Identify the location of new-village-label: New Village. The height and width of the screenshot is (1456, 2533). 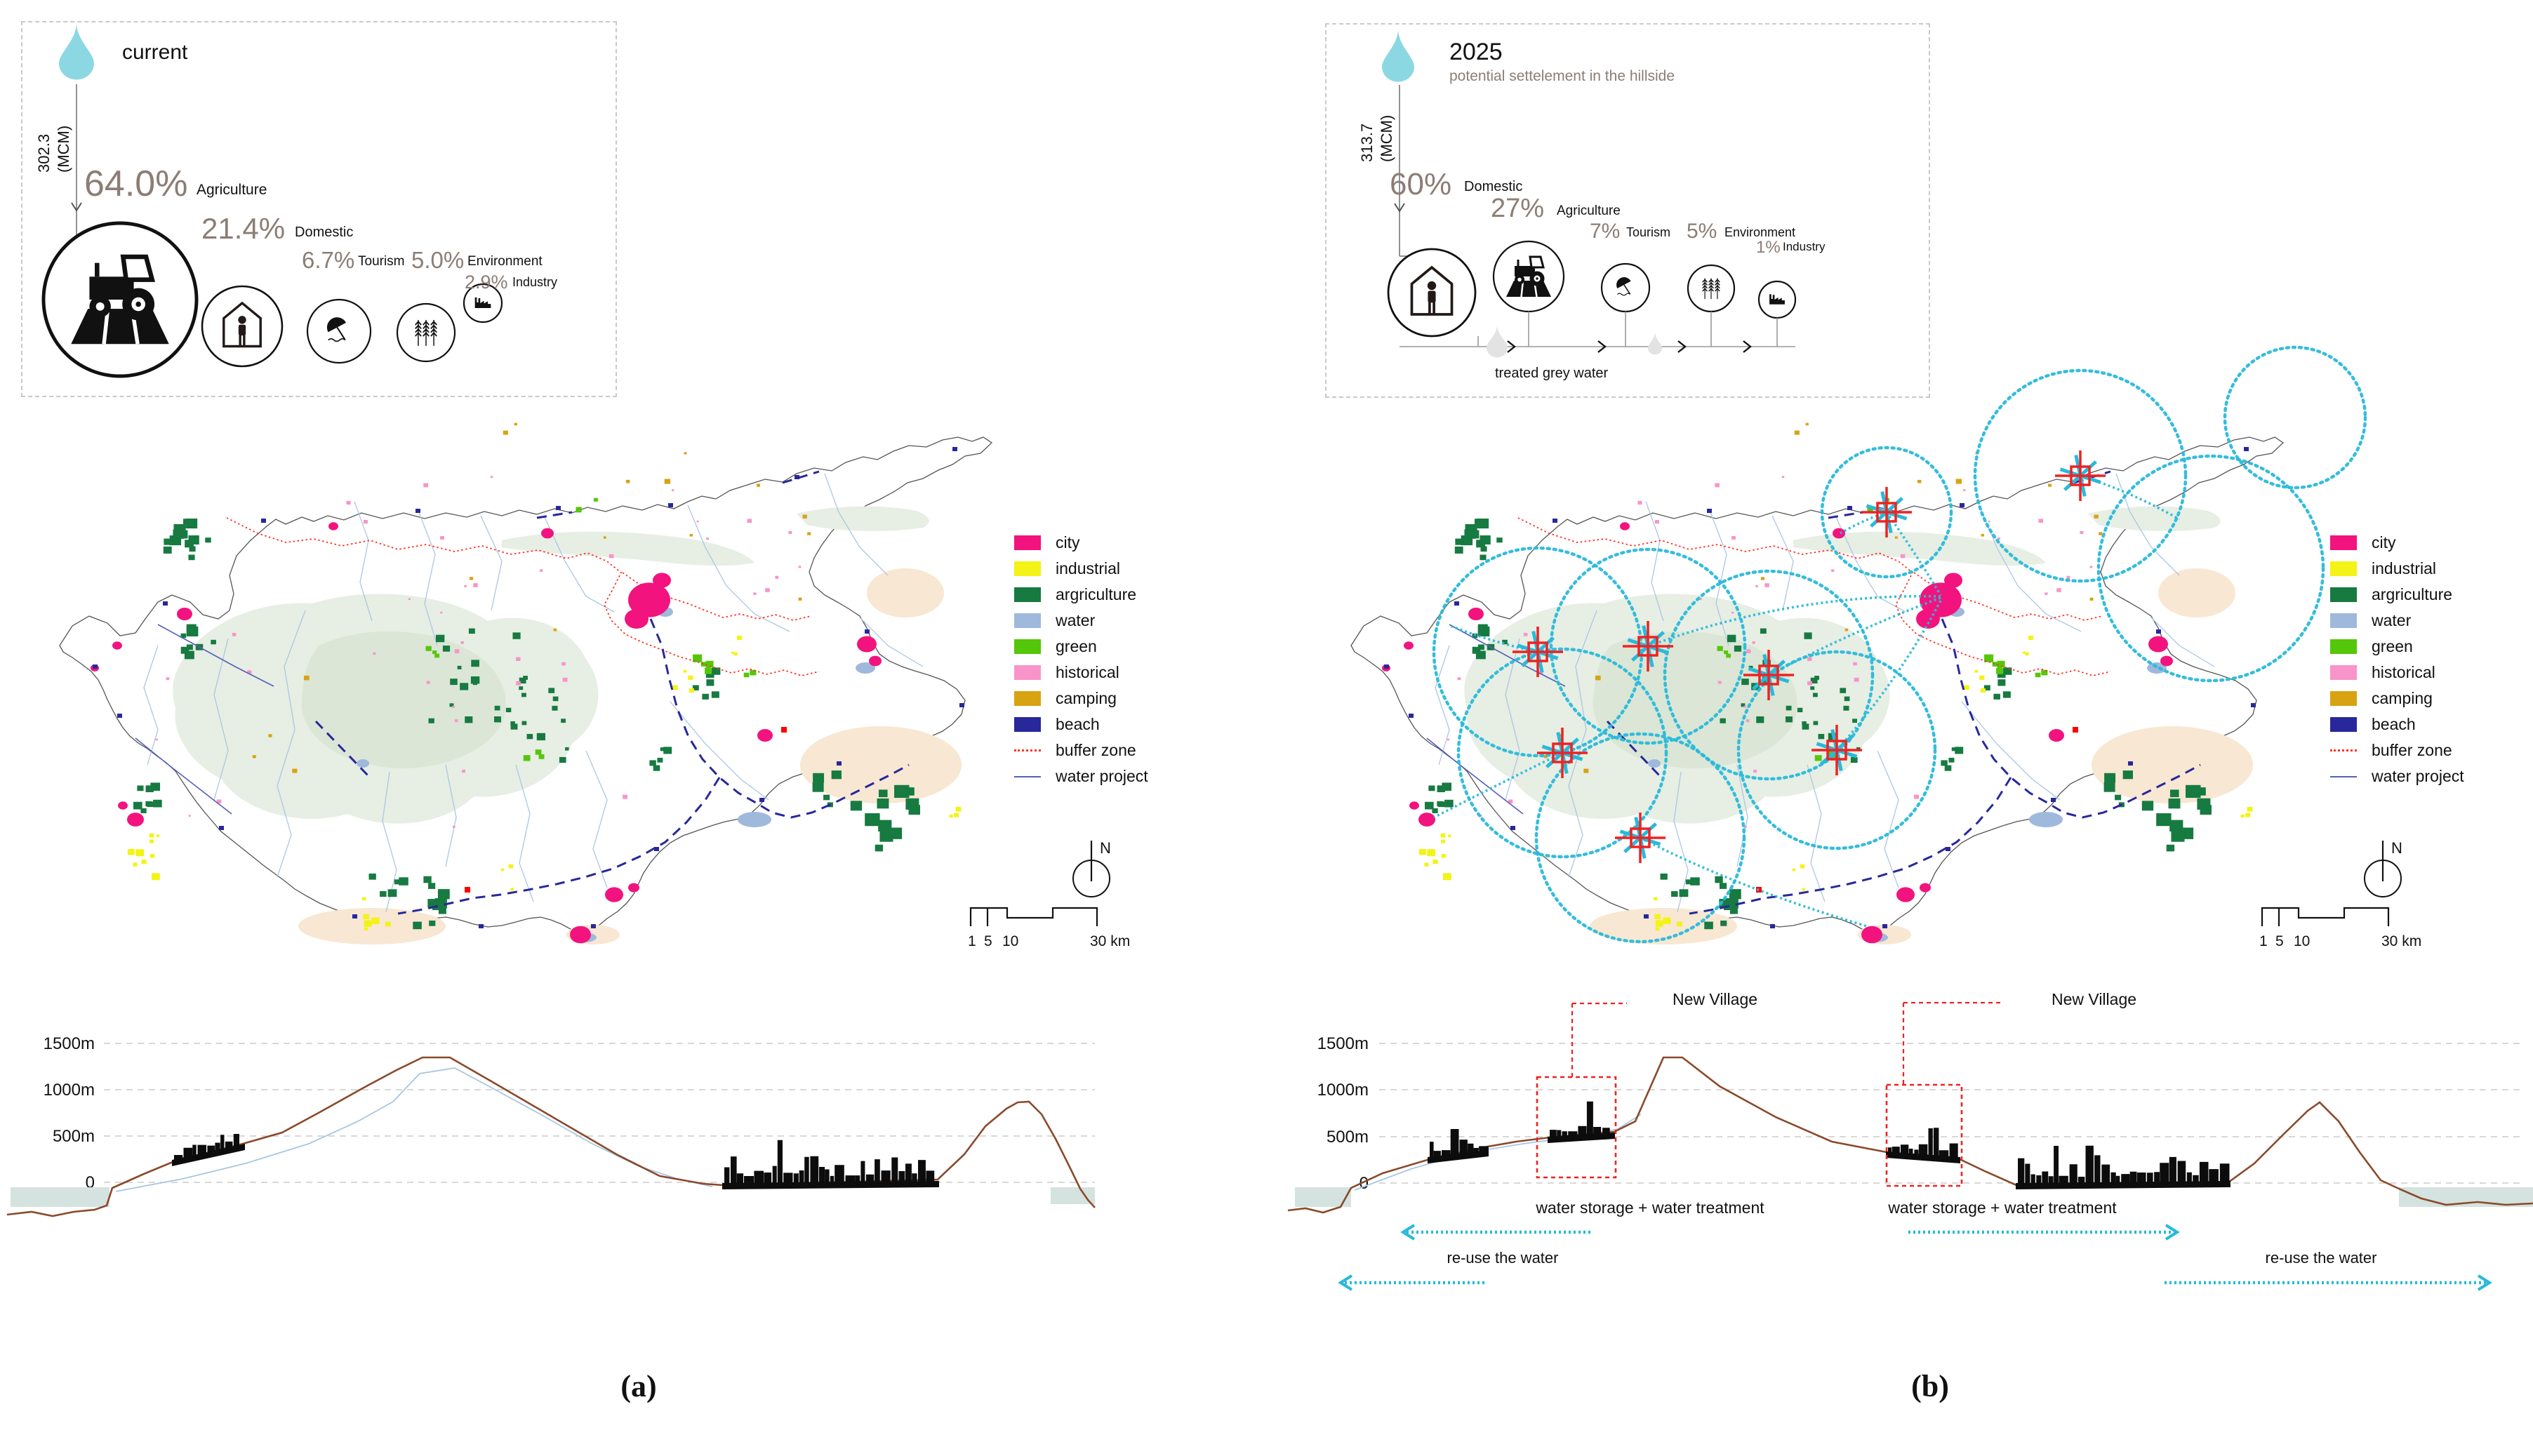
(2094, 999).